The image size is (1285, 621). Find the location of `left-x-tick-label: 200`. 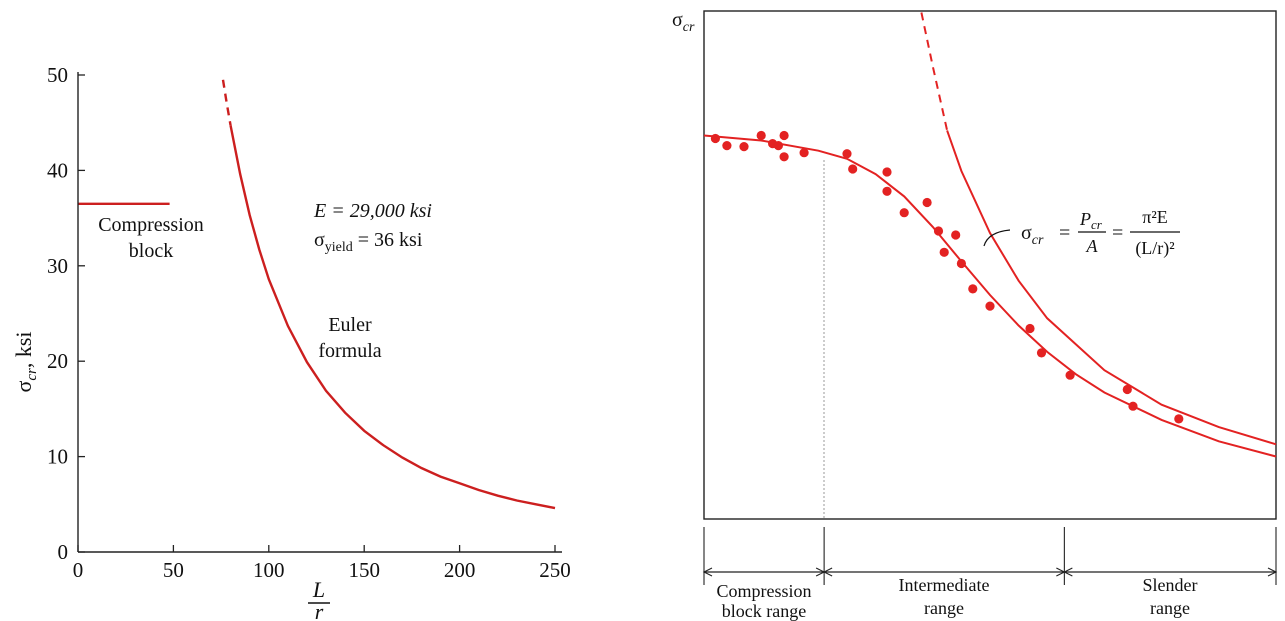

left-x-tick-label: 200 is located at coordinates (460, 570).